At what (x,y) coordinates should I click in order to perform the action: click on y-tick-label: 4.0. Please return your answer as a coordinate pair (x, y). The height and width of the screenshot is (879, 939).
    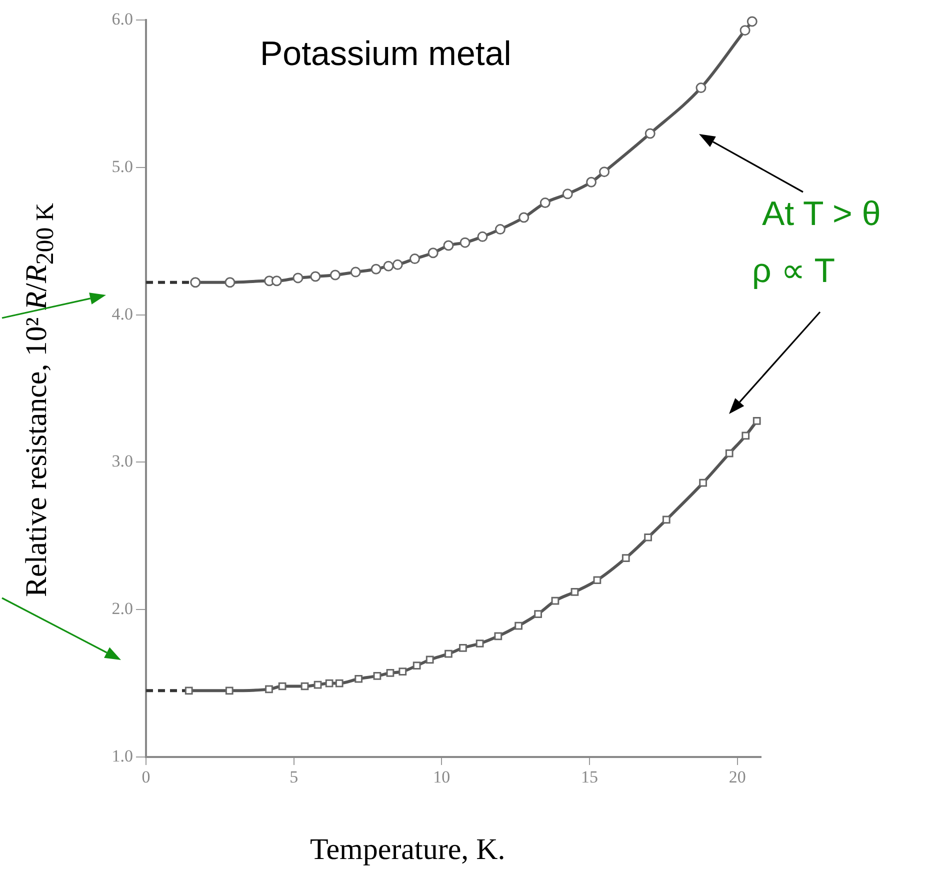
    Looking at the image, I should click on (122, 314).